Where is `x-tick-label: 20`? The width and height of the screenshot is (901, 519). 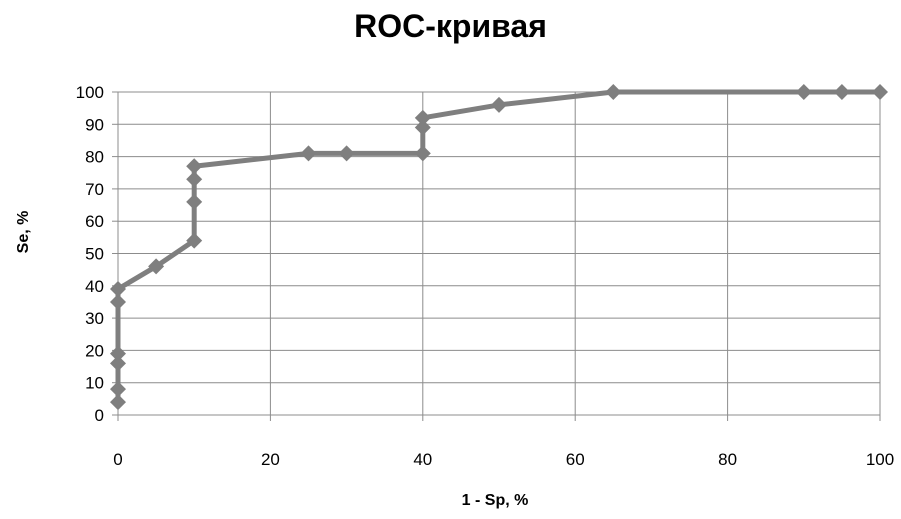
x-tick-label: 20 is located at coordinates (270, 459).